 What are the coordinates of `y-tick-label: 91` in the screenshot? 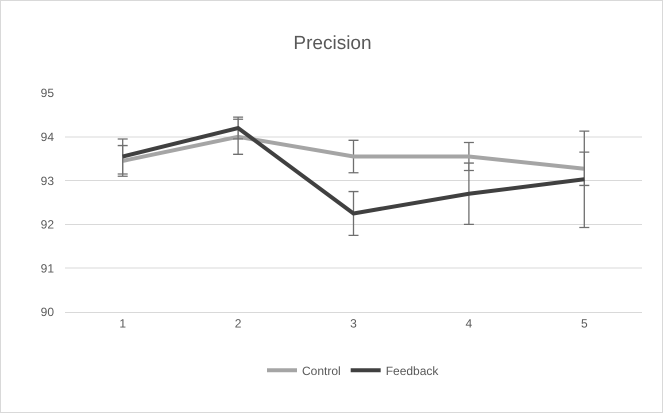 It's located at (47, 268).